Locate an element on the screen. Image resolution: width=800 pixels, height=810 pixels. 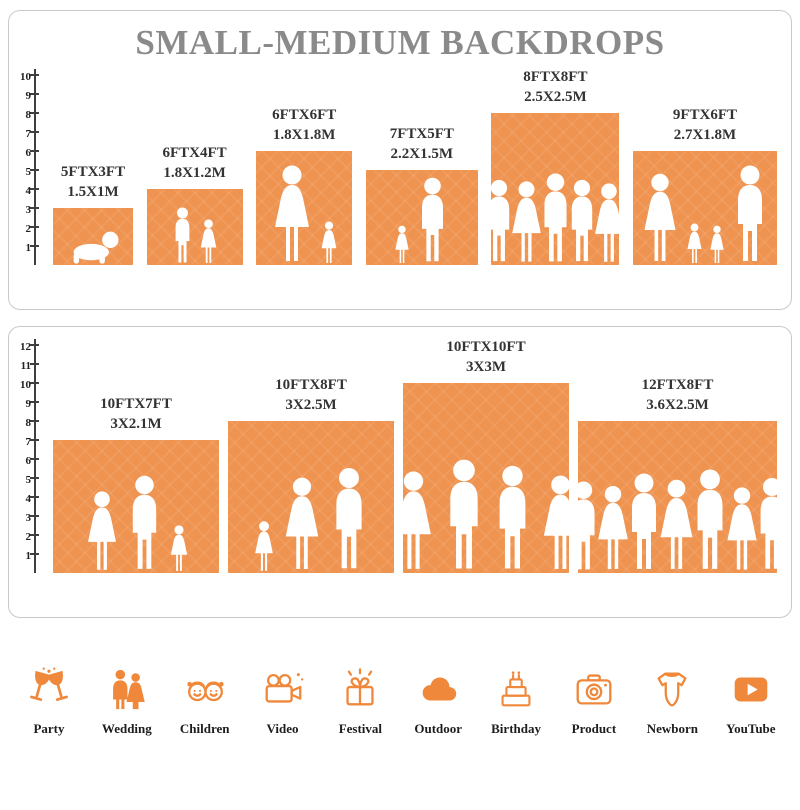
size-feet-text: 7FTX5FT is located at coordinates (421, 134).